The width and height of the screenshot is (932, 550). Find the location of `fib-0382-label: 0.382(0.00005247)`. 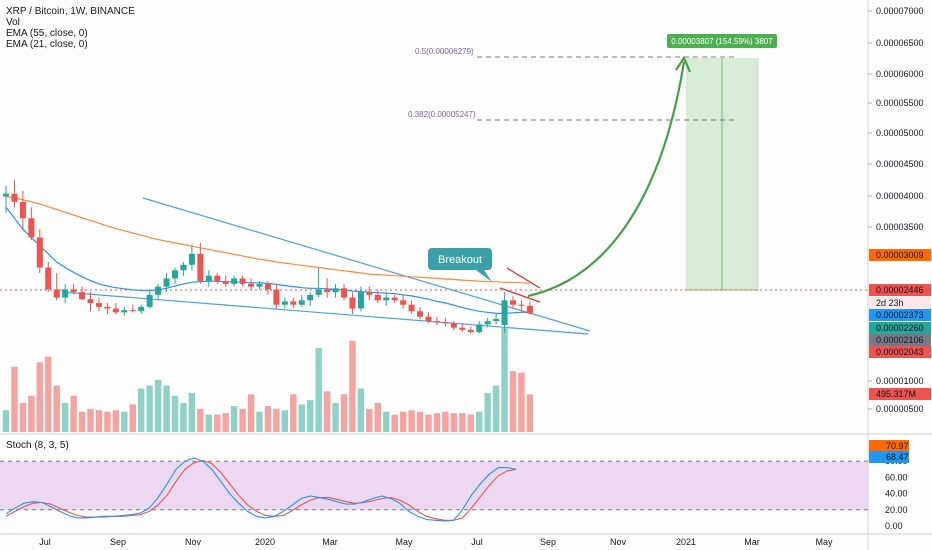

fib-0382-label: 0.382(0.00005247) is located at coordinates (442, 114).